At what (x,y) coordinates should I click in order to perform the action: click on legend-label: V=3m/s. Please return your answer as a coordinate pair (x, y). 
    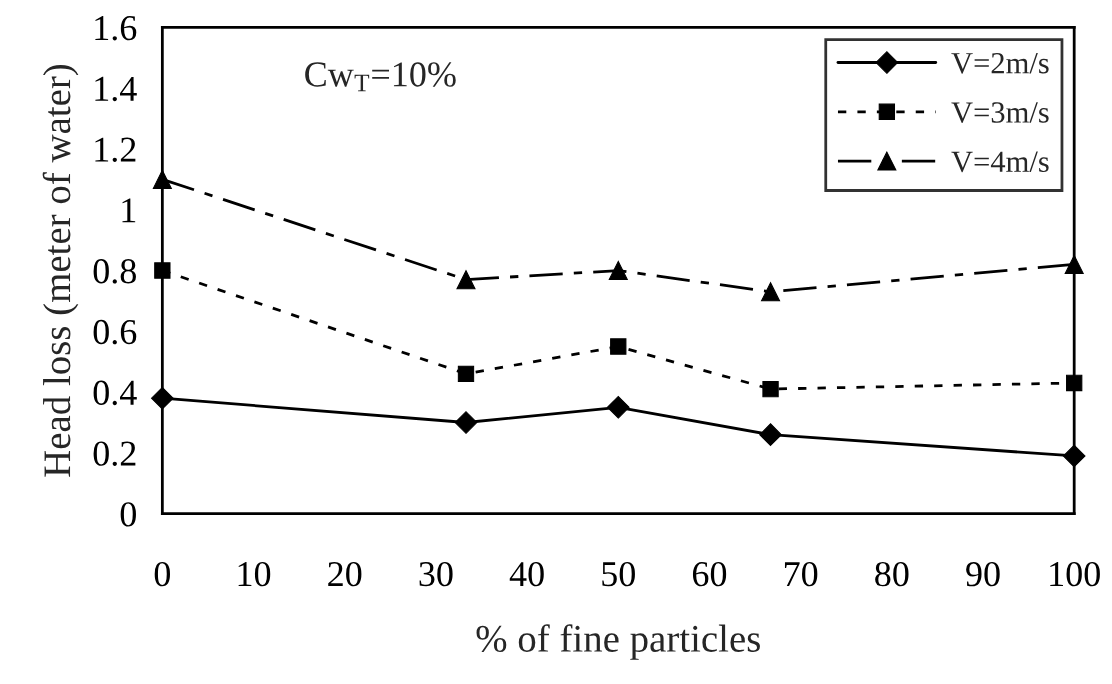
    Looking at the image, I should click on (1000, 112).